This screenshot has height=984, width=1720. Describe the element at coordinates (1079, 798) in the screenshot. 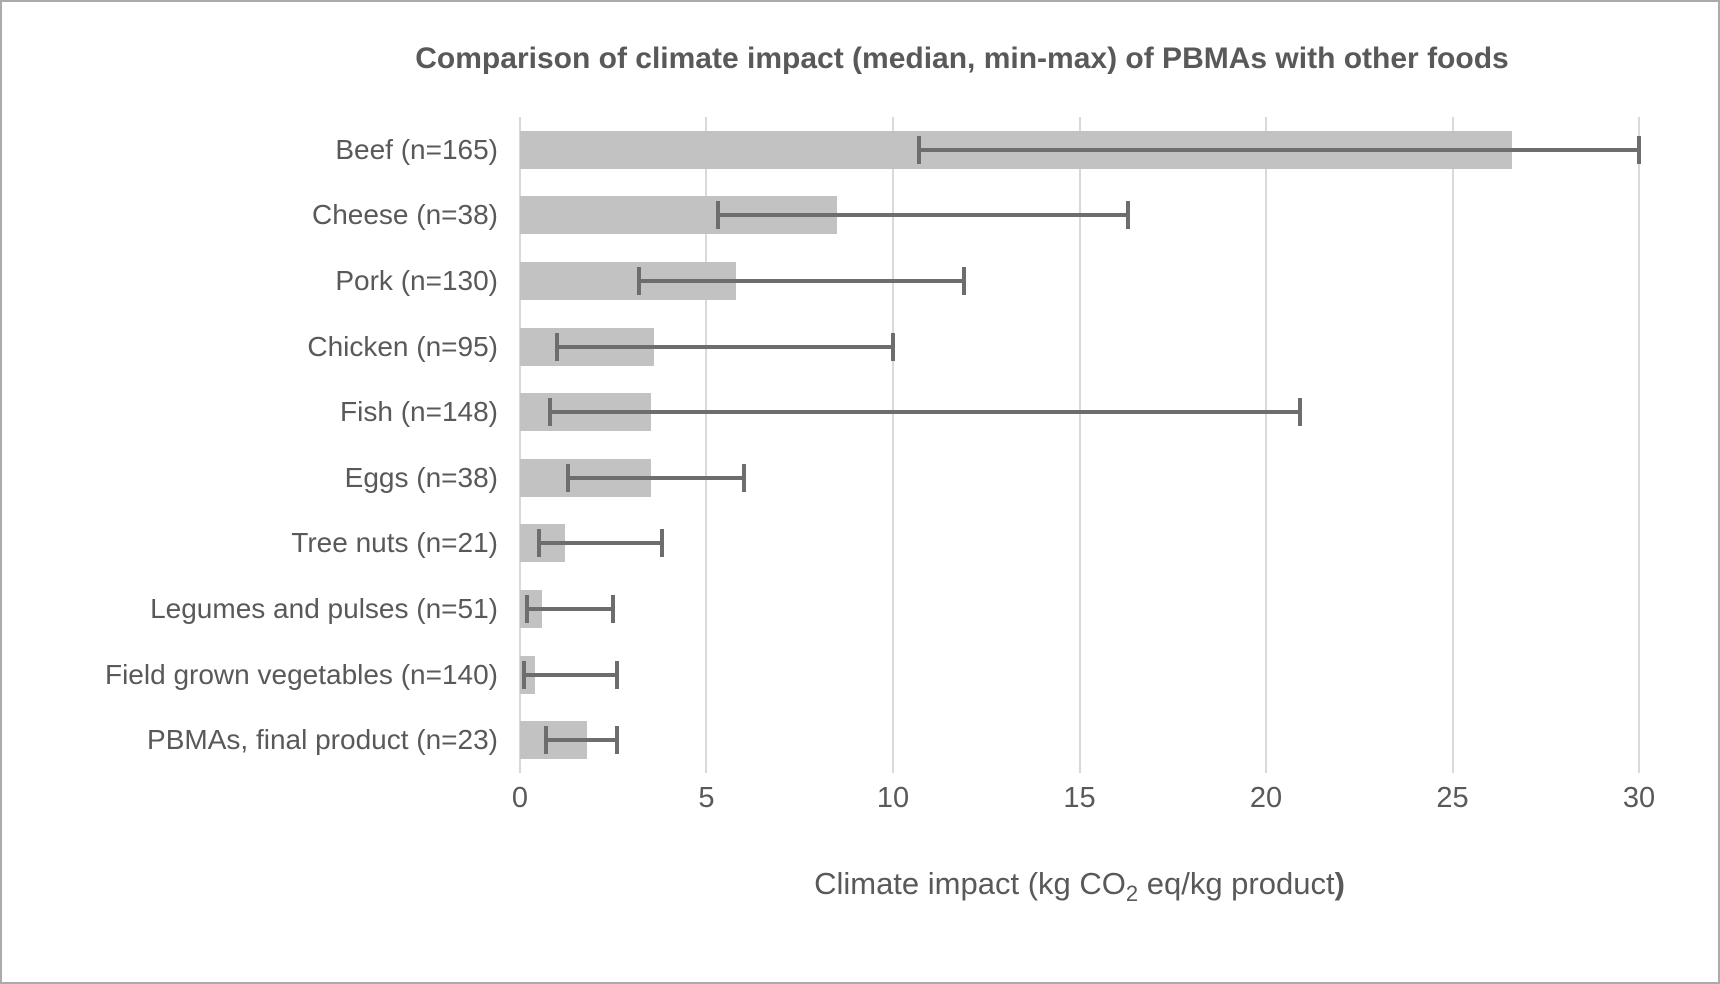

I see `x-tick-label: 15` at that location.